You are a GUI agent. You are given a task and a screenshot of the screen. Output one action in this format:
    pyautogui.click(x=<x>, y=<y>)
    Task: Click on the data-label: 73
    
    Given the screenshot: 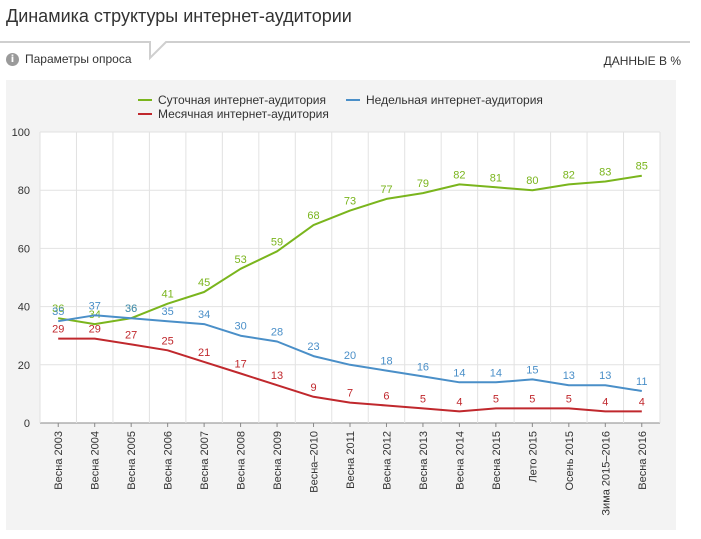 What is the action you would take?
    pyautogui.click(x=350, y=202)
    